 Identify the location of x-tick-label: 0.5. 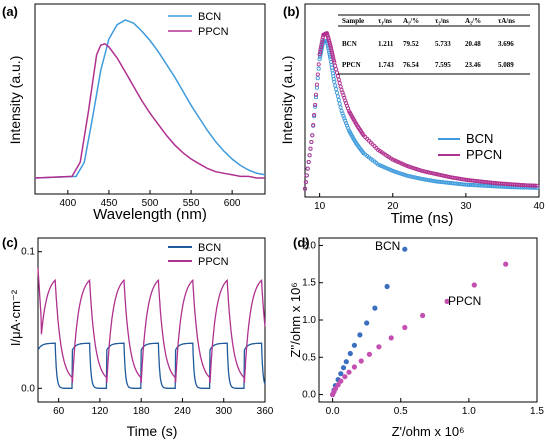
(401, 411).